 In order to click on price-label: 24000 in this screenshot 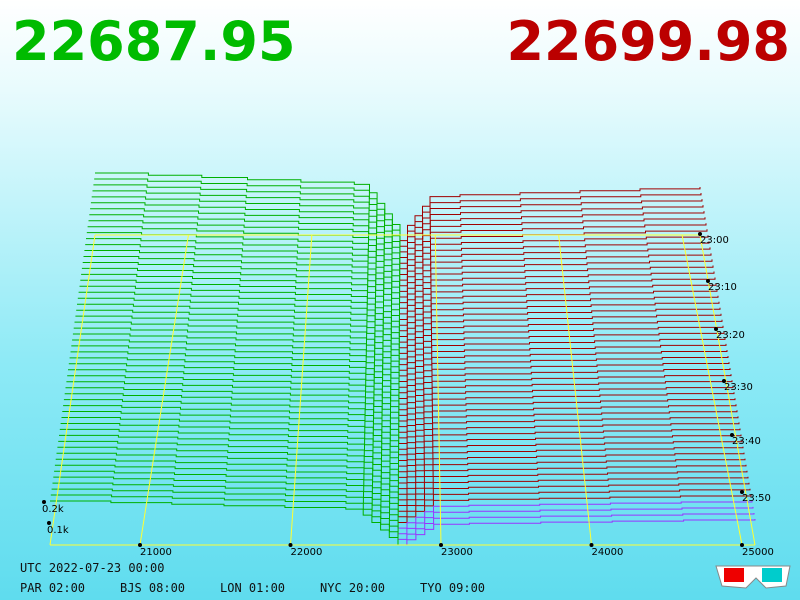, I will do `click(608, 552)`.